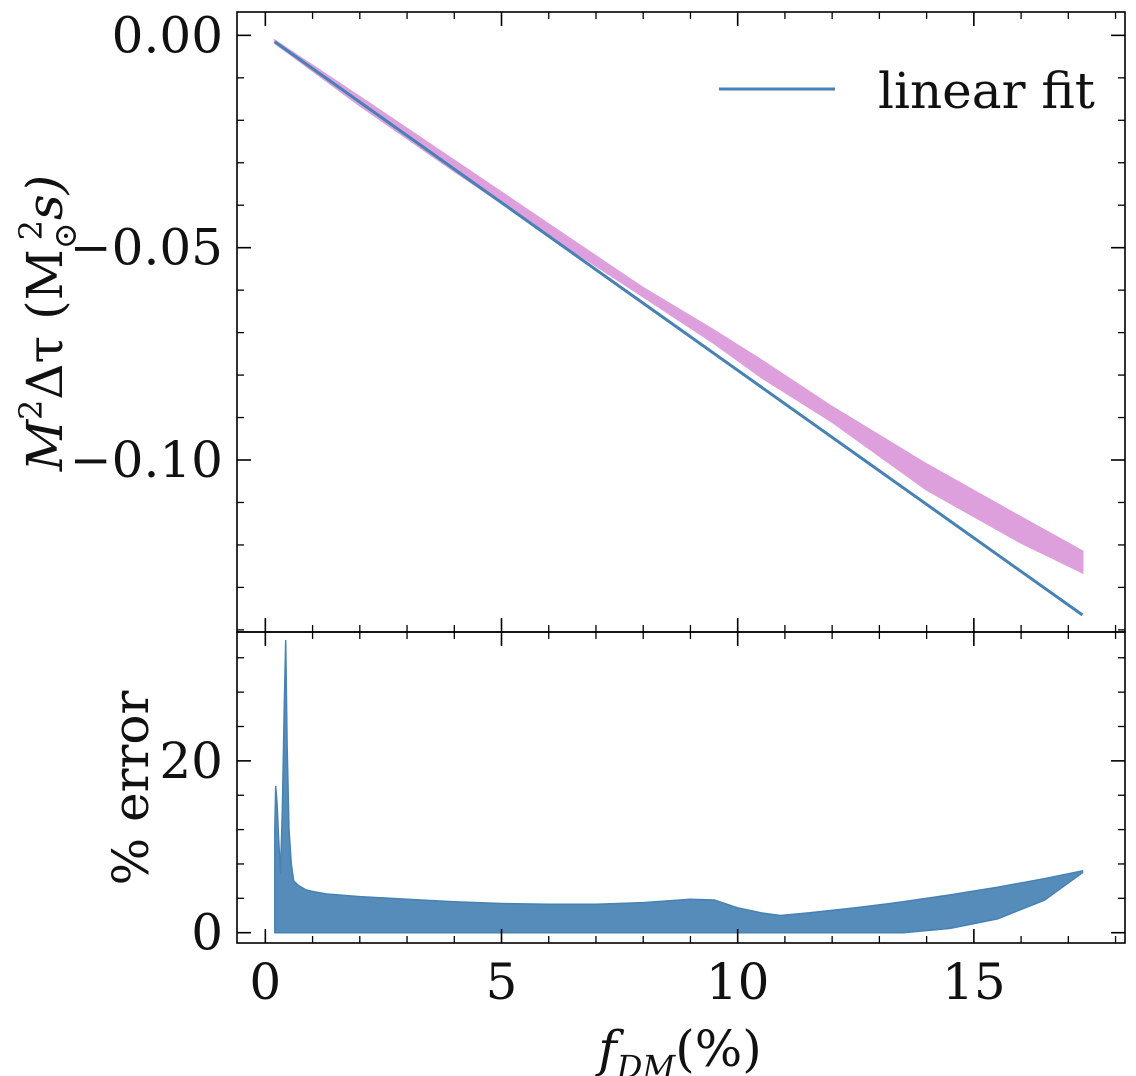  Describe the element at coordinates (45, 197) in the screenshot. I see `ylabel-tail: s)` at that location.